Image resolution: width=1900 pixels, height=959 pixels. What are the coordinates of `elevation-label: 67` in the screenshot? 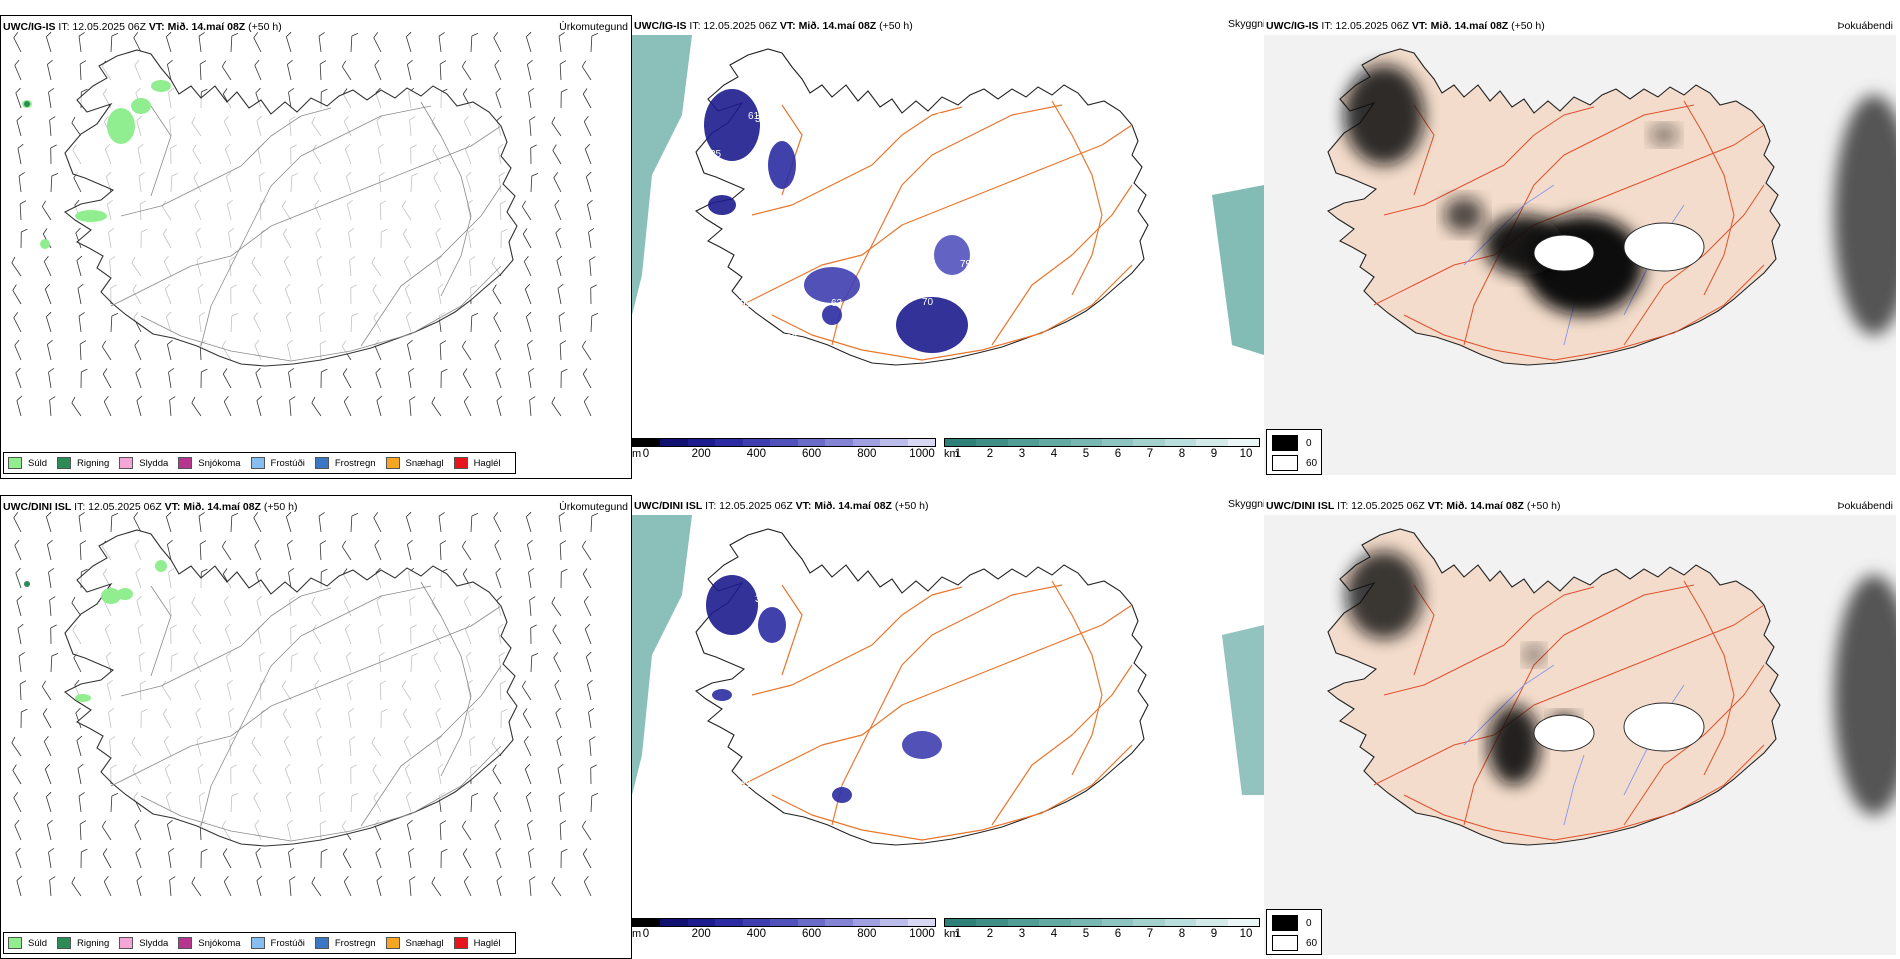 It's located at (784, 746).